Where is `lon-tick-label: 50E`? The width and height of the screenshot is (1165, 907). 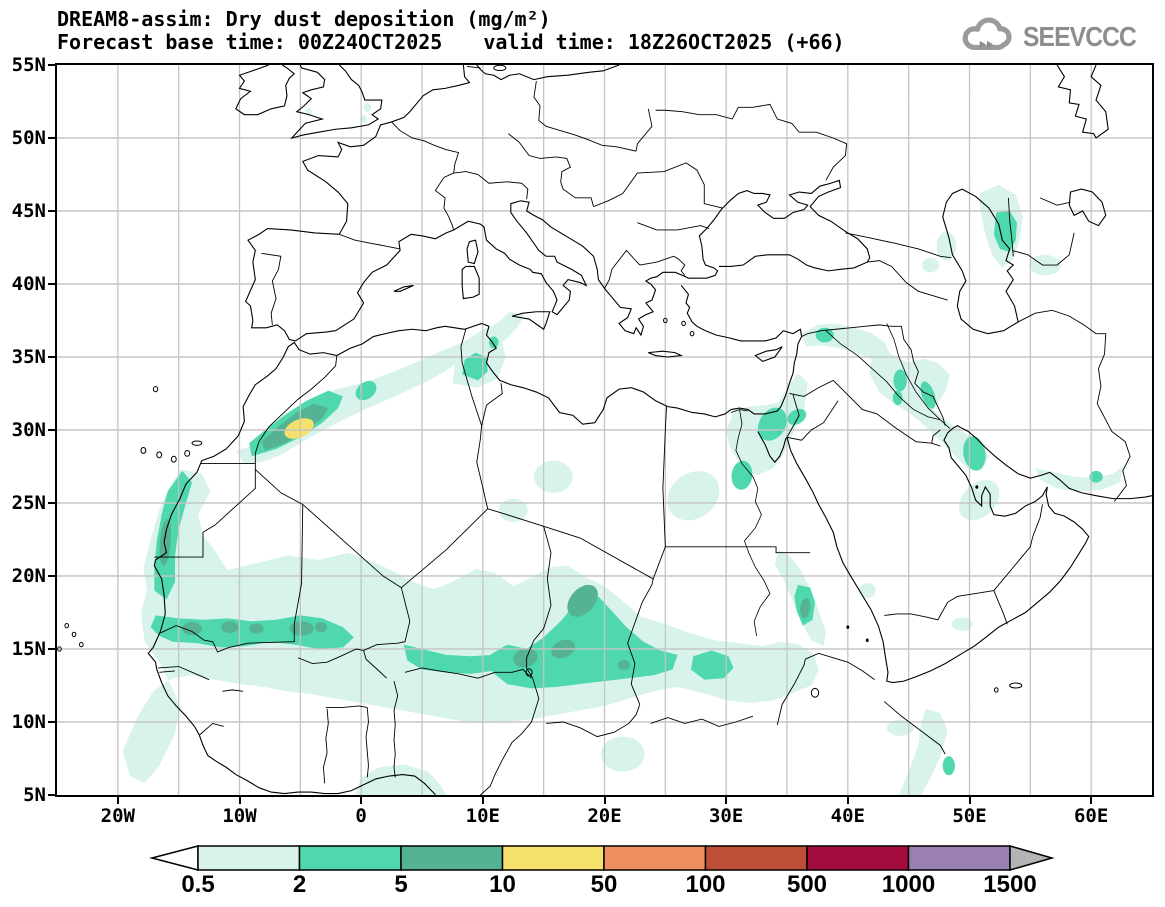 lon-tick-label: 50E is located at coordinates (969, 816).